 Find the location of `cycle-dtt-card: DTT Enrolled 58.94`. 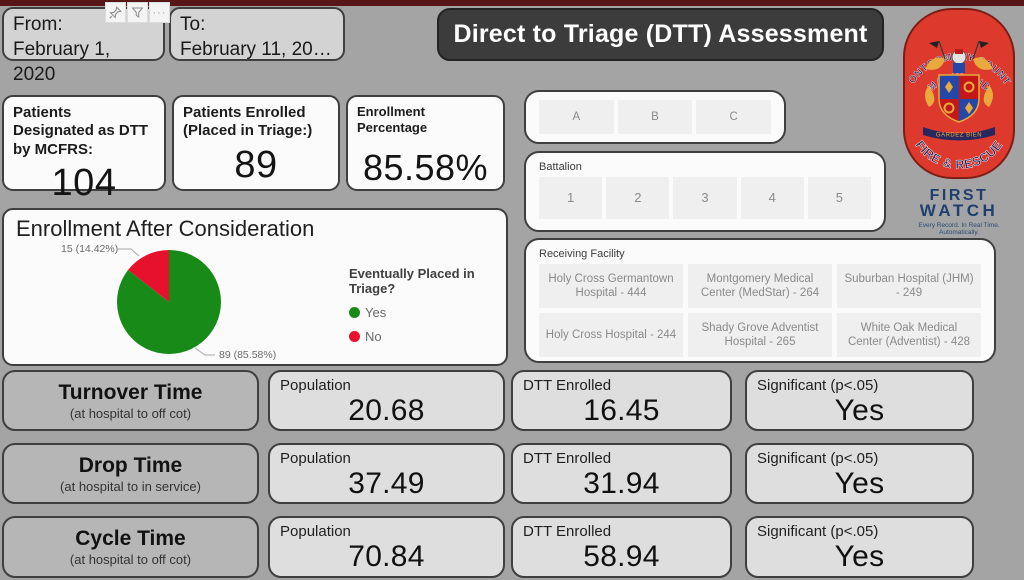

cycle-dtt-card: DTT Enrolled 58.94 is located at coordinates (621, 547).